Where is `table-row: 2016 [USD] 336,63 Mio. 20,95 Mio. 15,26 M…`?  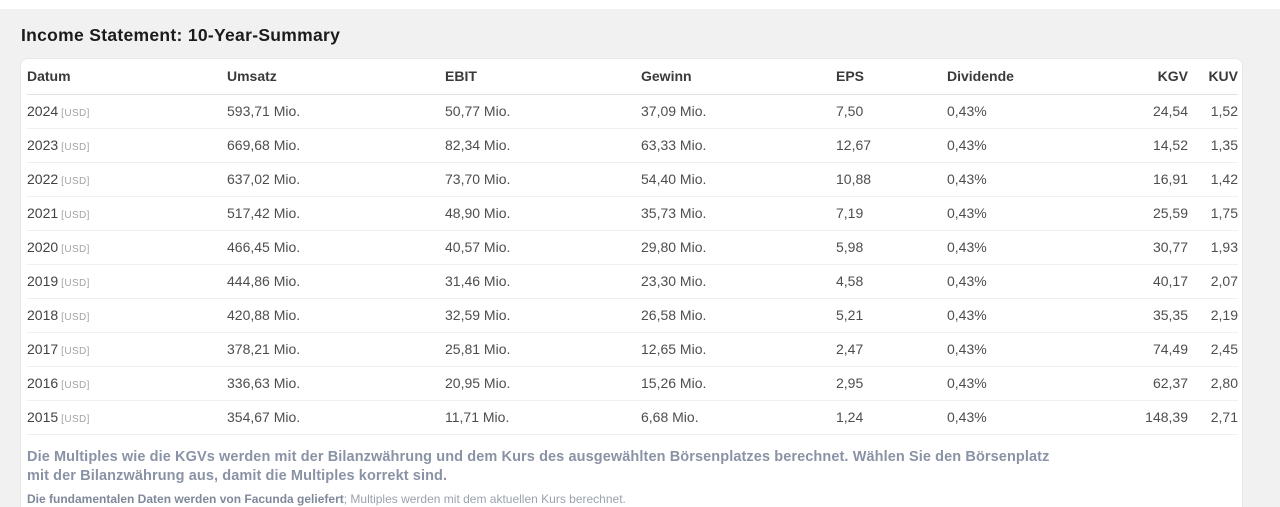
table-row: 2016 [USD] 336,63 Mio. 20,95 Mio. 15,26 M… is located at coordinates (632, 383).